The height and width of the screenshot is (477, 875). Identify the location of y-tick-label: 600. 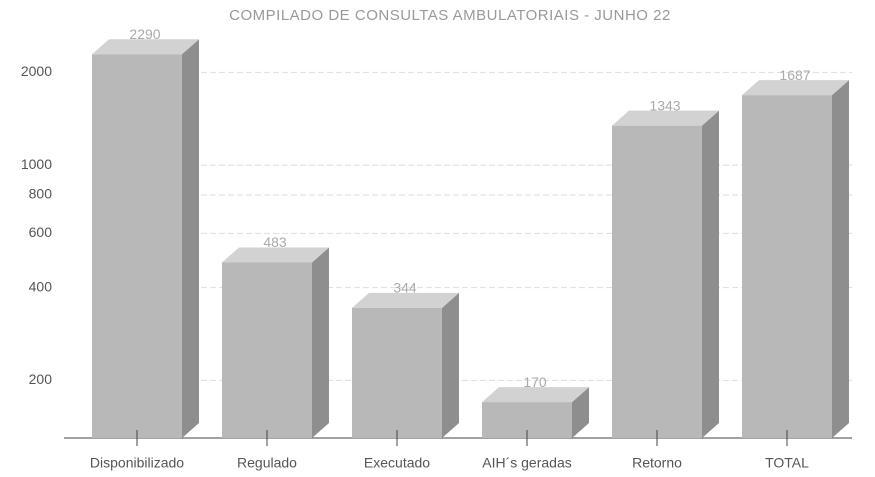
(41, 232).